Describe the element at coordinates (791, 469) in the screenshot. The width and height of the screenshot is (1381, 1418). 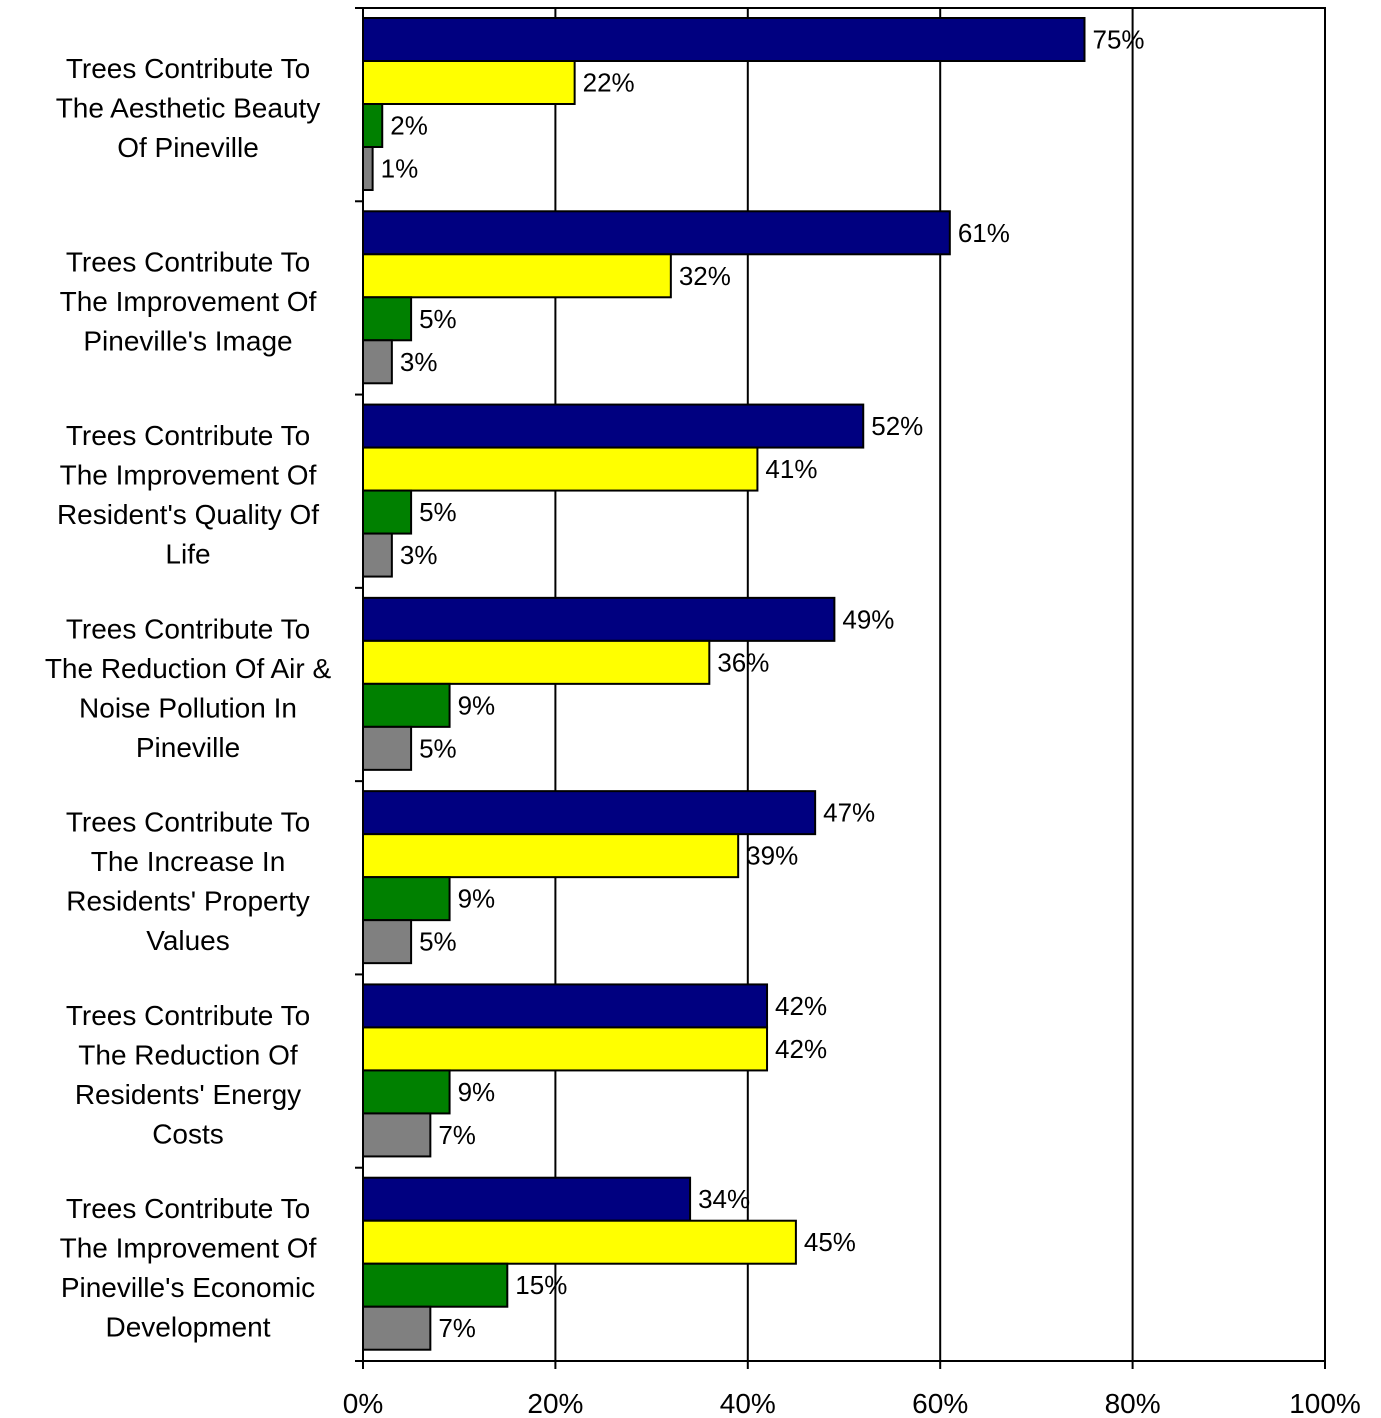
I see `data-label: 41%` at that location.